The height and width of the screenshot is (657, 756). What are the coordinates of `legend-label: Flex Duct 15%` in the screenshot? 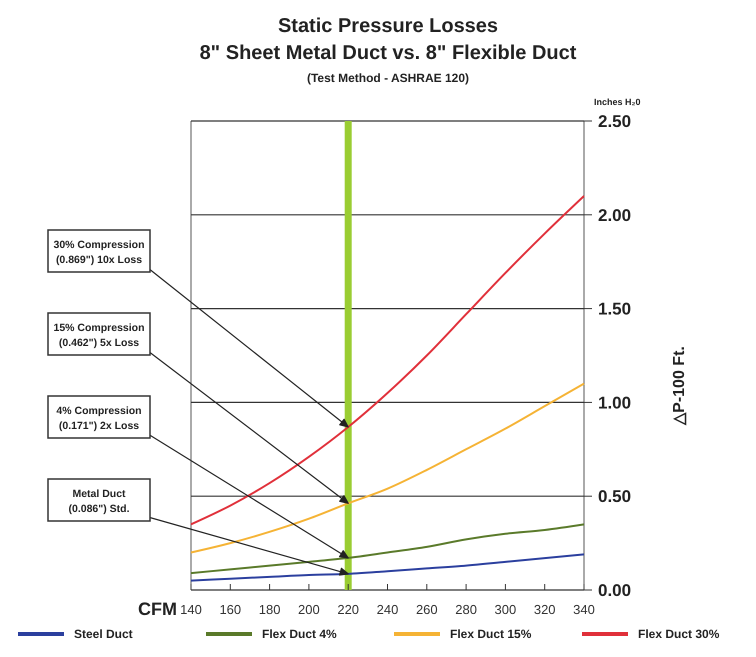 It's located at (491, 634).